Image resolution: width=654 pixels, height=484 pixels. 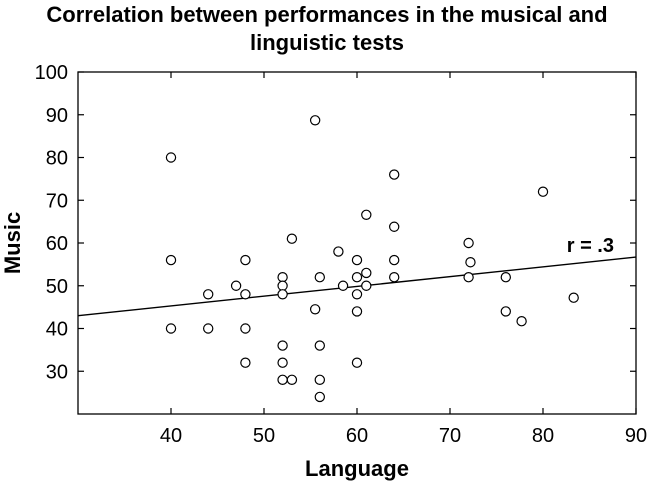 What do you see at coordinates (357, 468) in the screenshot?
I see `x-axis-label: Language` at bounding box center [357, 468].